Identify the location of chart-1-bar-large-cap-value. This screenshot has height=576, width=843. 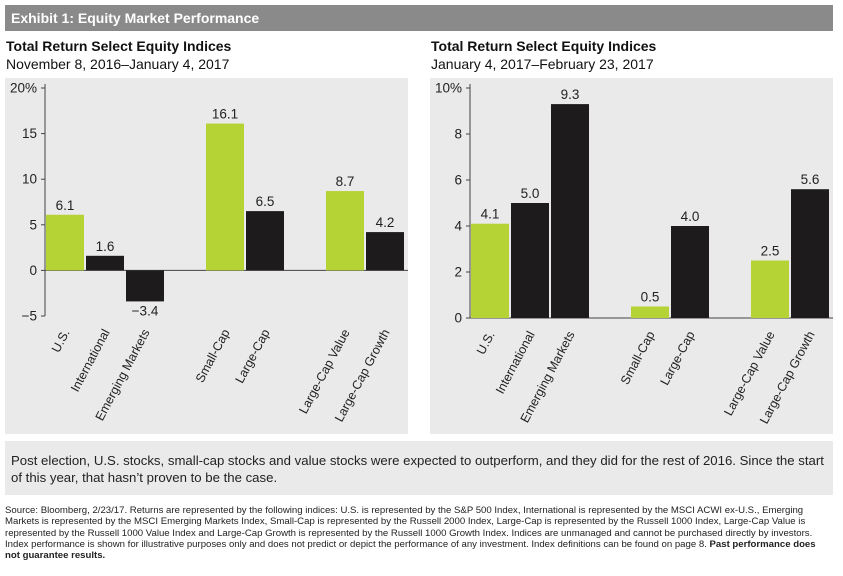
(345, 231).